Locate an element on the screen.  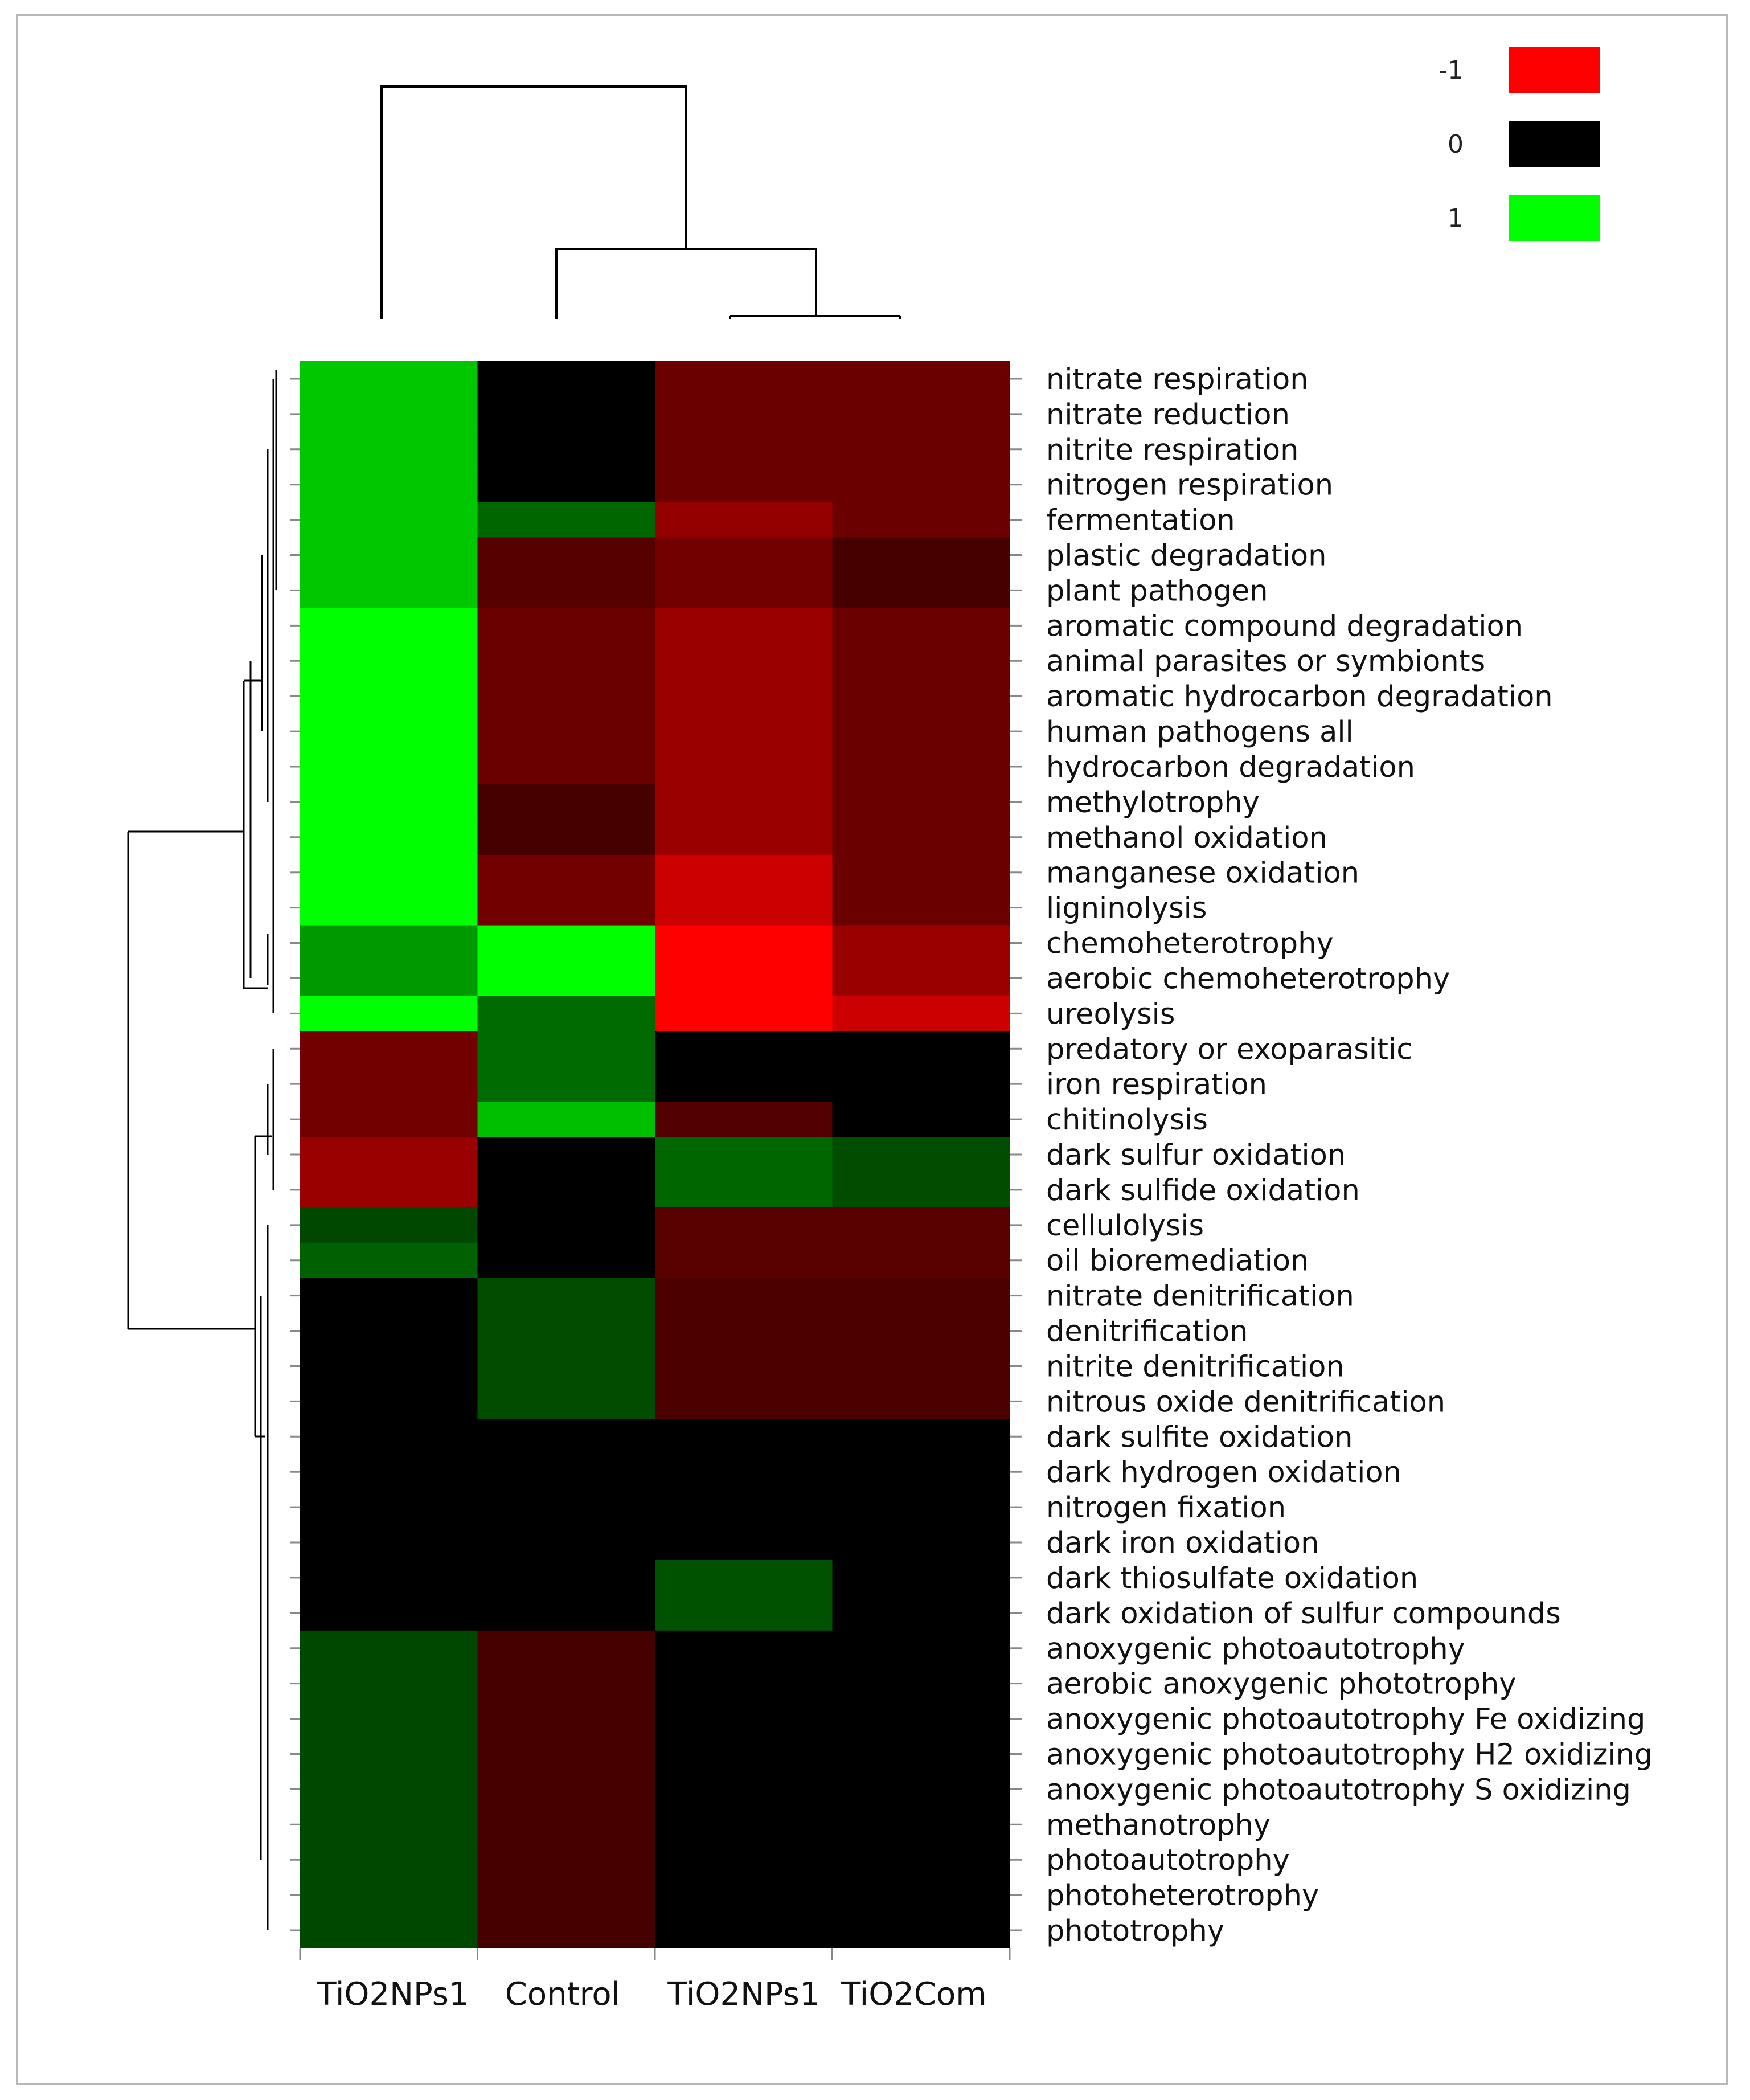
column-label: TiO2NPs1 is located at coordinates (743, 1995).